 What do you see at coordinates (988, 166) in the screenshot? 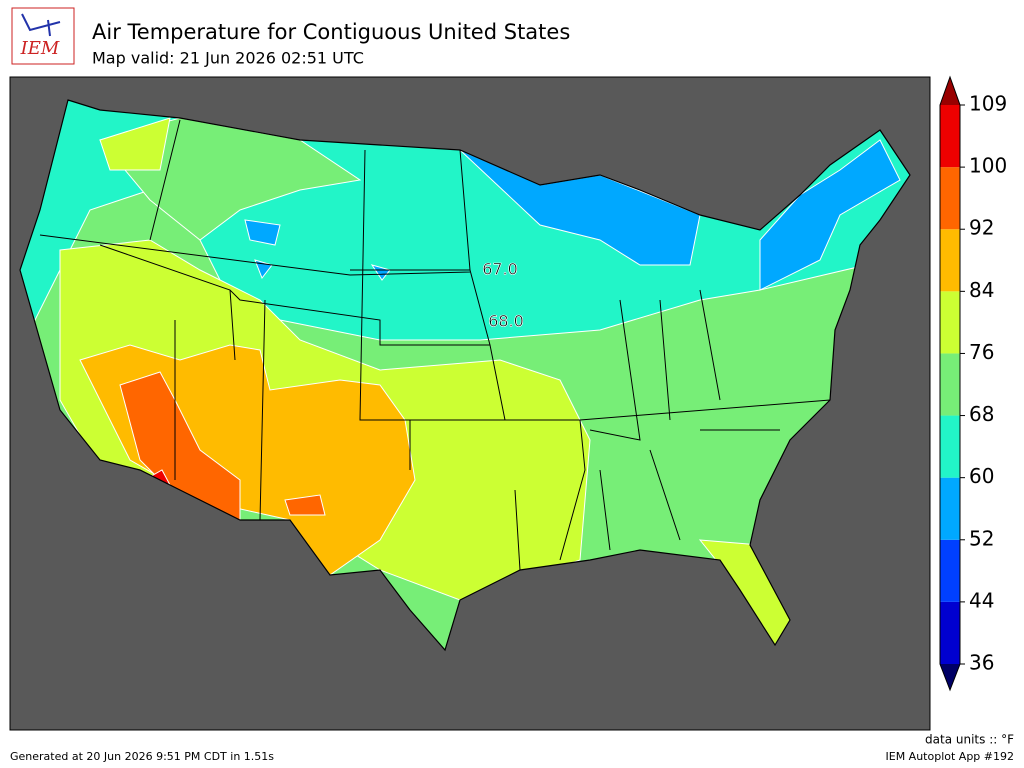
I see `colorbar-tick-label: 100` at bounding box center [988, 166].